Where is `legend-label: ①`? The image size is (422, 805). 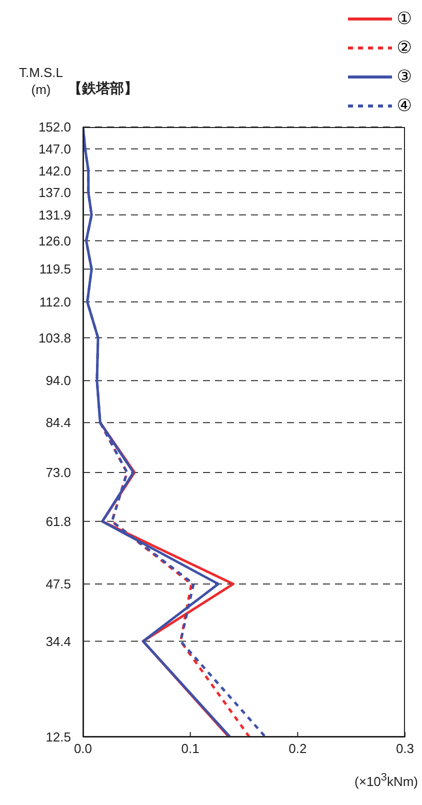
legend-label: ① is located at coordinates (404, 18).